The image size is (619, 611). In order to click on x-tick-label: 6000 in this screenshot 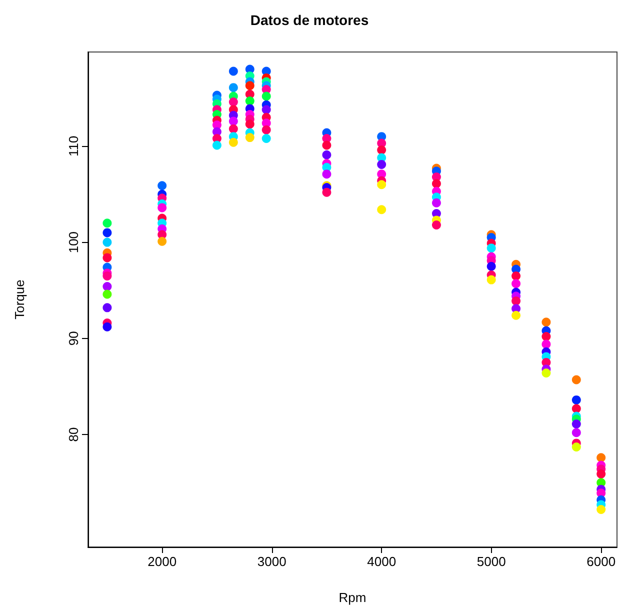, I will do `click(601, 561)`.